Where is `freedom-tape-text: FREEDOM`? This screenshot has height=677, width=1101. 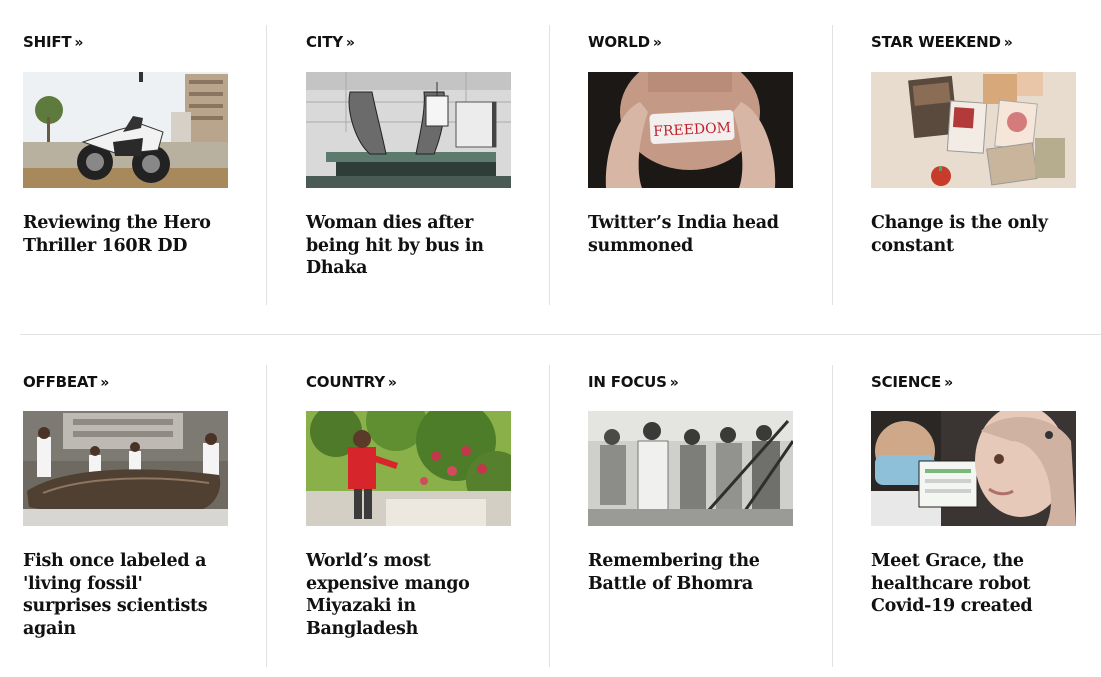 freedom-tape-text: FREEDOM is located at coordinates (692, 130).